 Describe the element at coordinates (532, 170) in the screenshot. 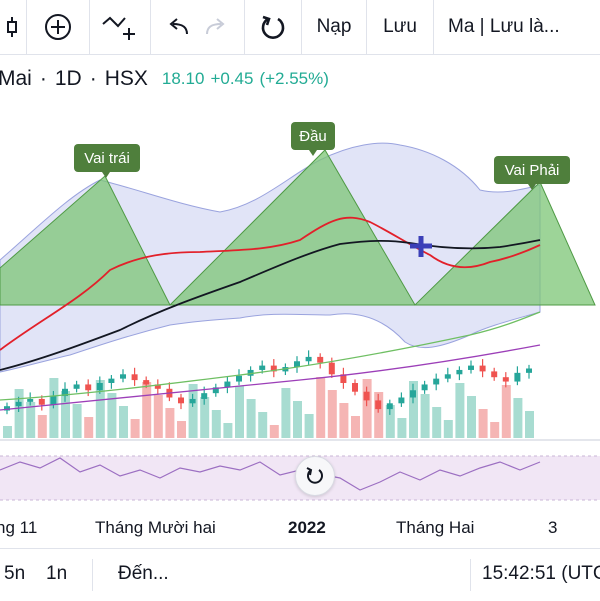

I see `right-shoulder-text: Vai Phải` at that location.